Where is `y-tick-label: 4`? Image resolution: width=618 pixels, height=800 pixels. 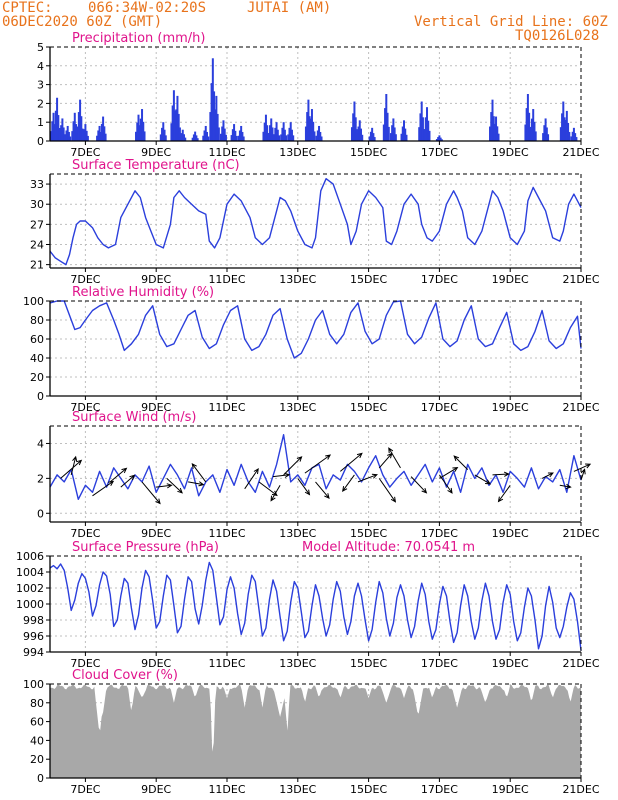
y-tick-label: 4 is located at coordinates (40, 66).